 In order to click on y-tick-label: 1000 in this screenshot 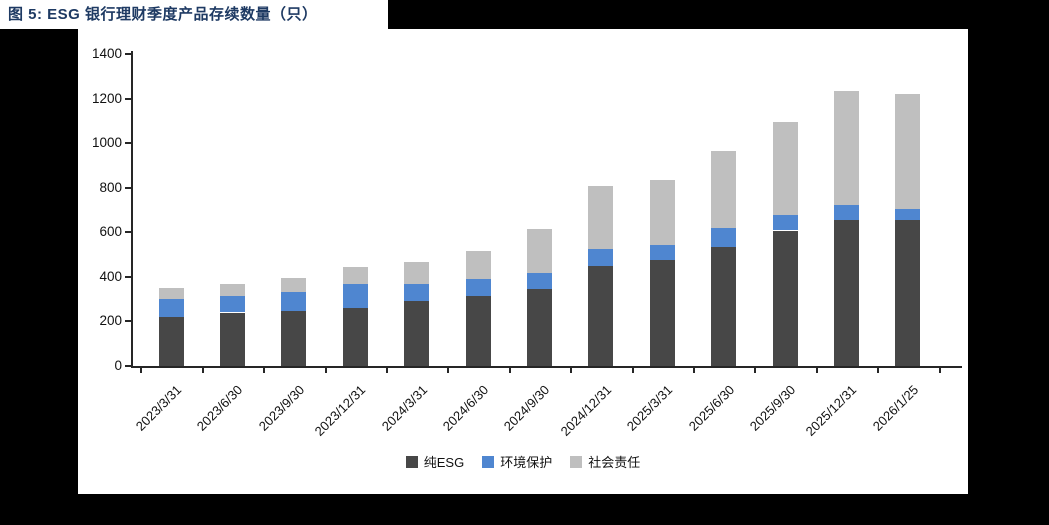, I will do `click(106, 143)`.